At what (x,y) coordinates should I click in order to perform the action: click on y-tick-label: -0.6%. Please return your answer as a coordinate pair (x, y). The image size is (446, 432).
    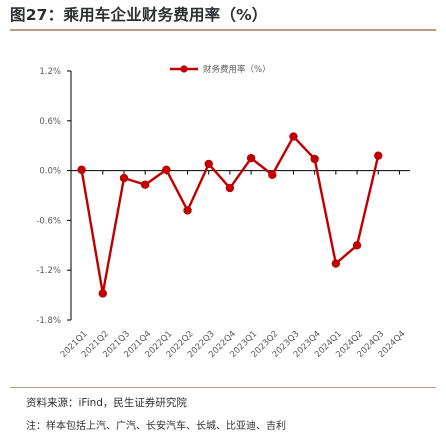
    Looking at the image, I should click on (48, 221).